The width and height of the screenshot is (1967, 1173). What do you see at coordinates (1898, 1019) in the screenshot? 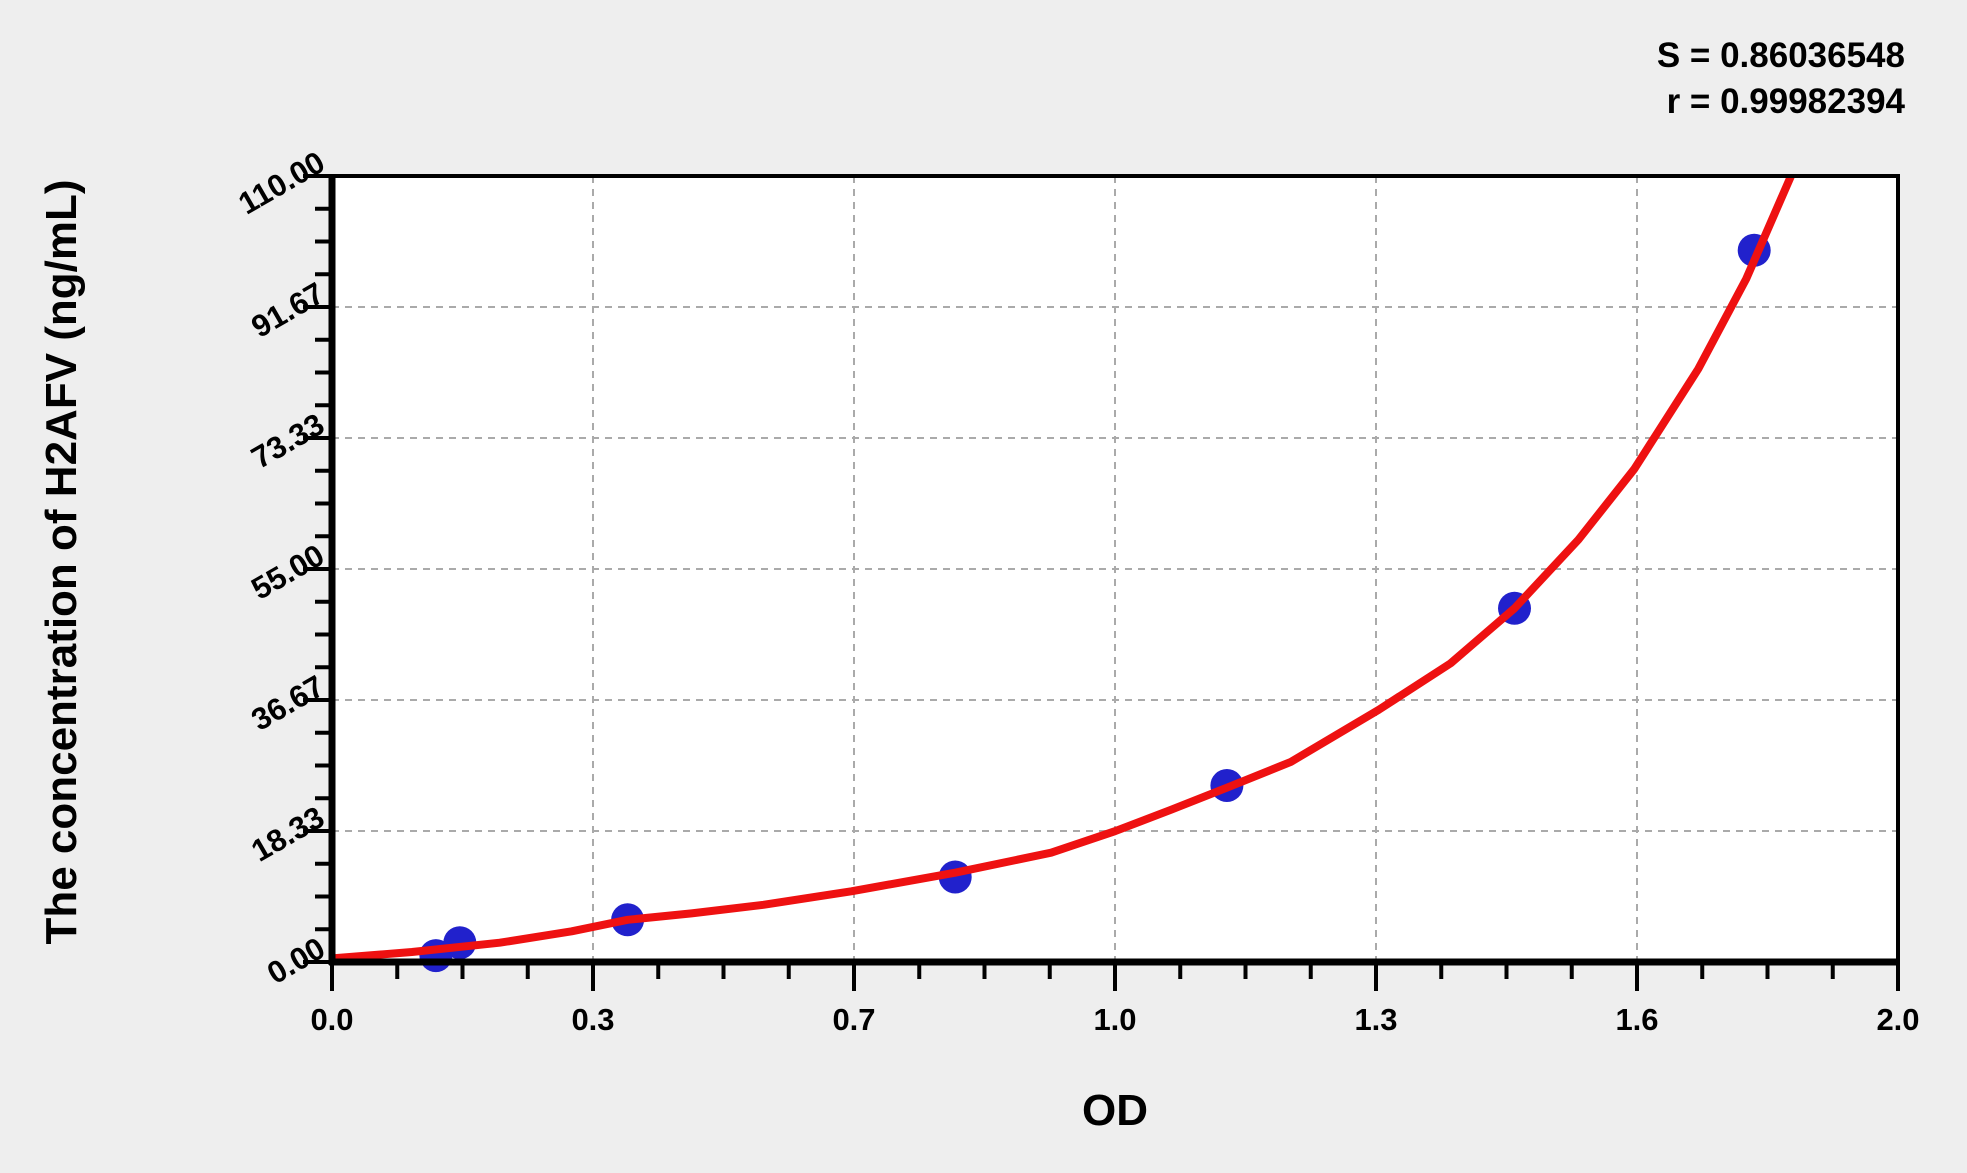
I see `x-tick-label: 2.0` at bounding box center [1898, 1019].